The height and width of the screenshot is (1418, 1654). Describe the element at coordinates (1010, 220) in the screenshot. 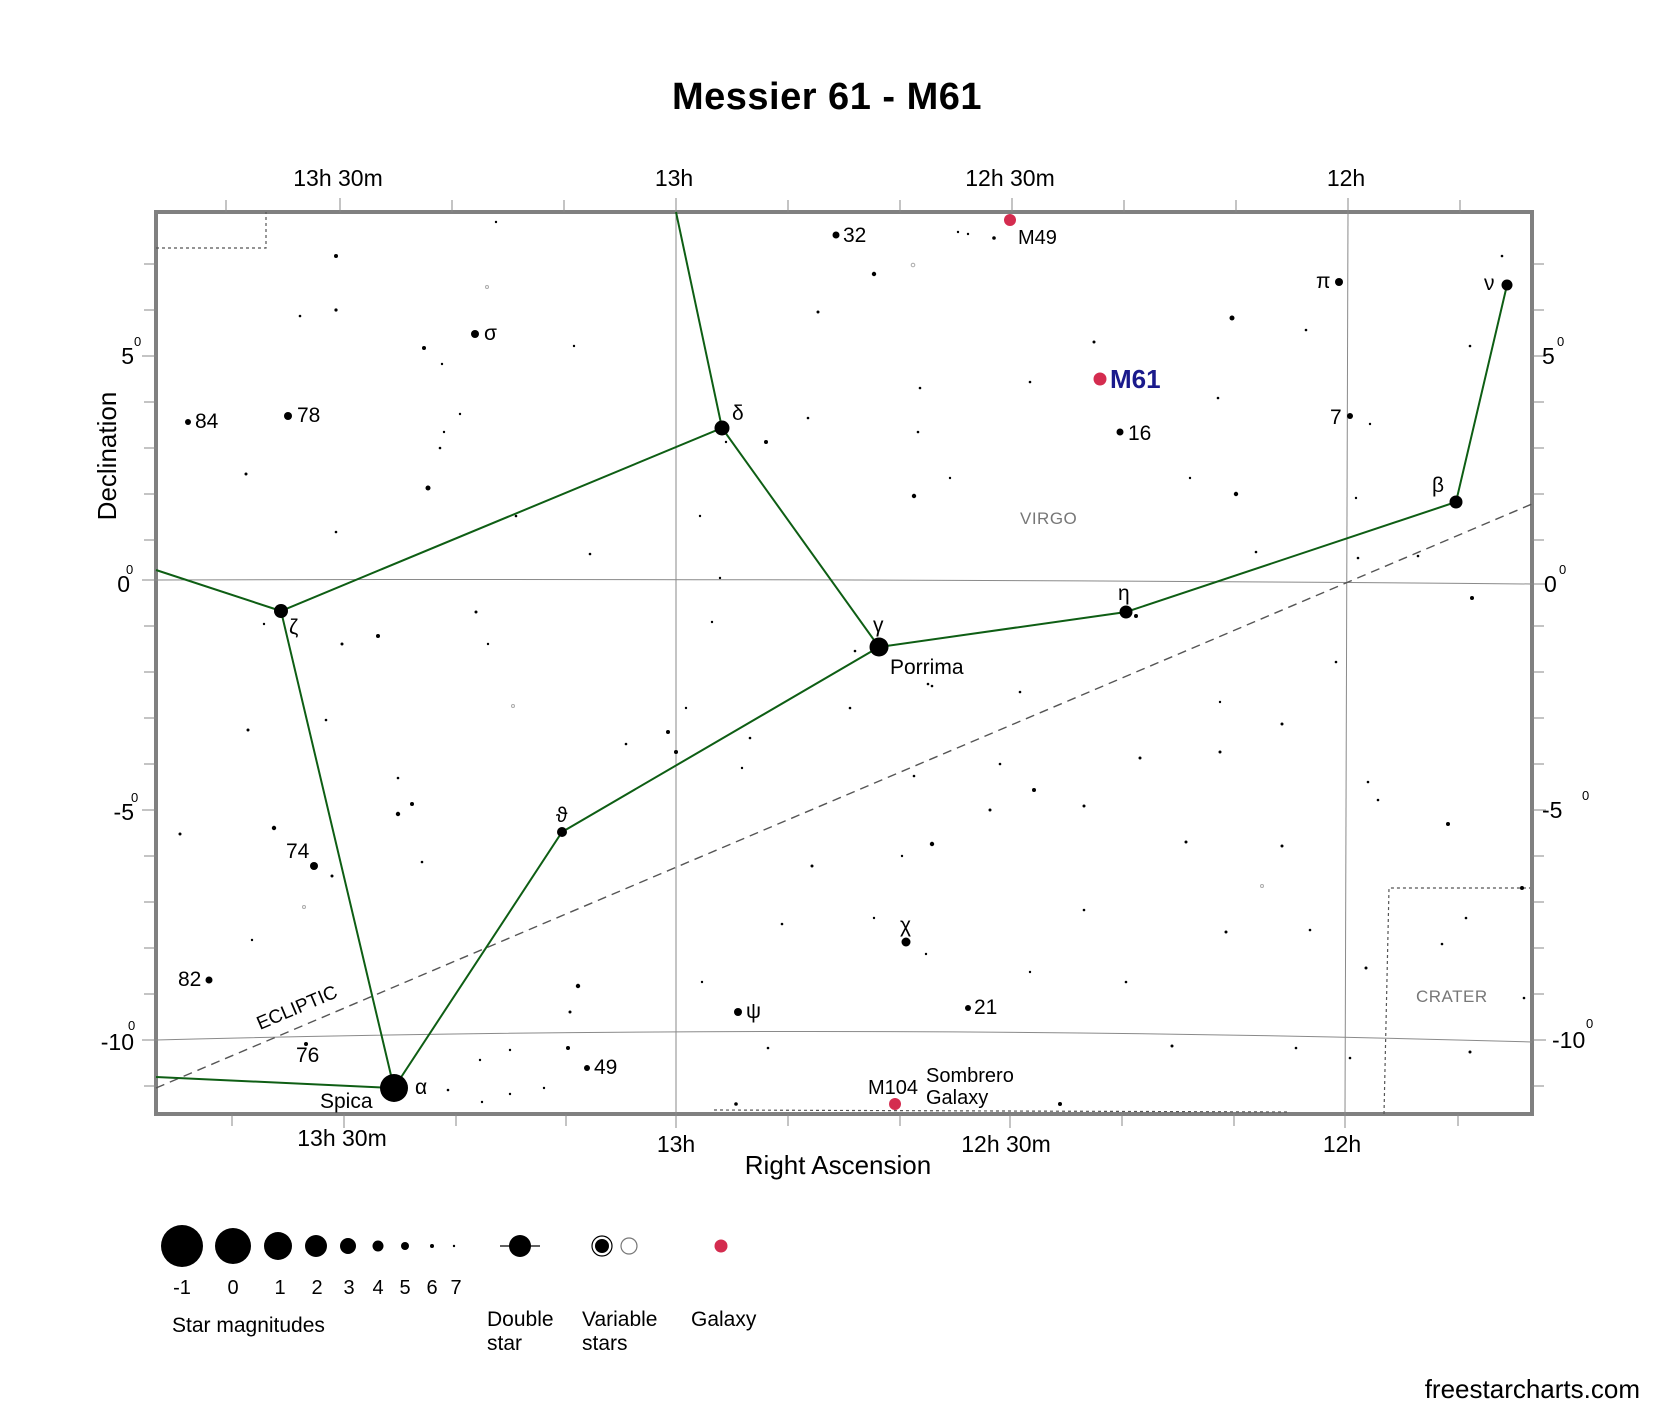

I see `galaxy-m49` at that location.